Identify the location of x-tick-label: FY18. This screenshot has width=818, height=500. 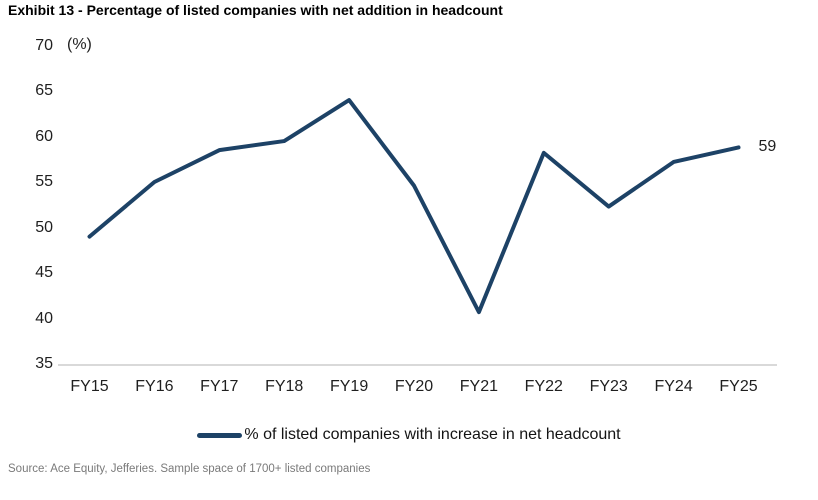
(284, 386).